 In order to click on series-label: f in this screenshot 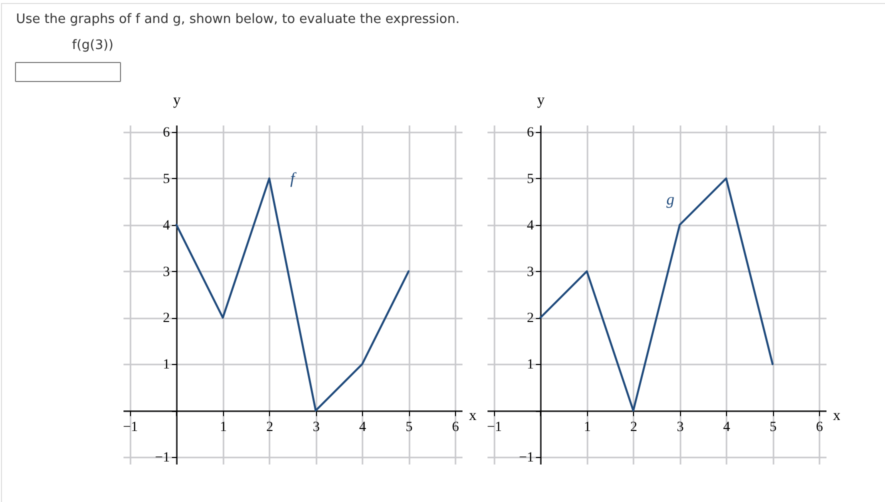, I will do `click(294, 179)`.